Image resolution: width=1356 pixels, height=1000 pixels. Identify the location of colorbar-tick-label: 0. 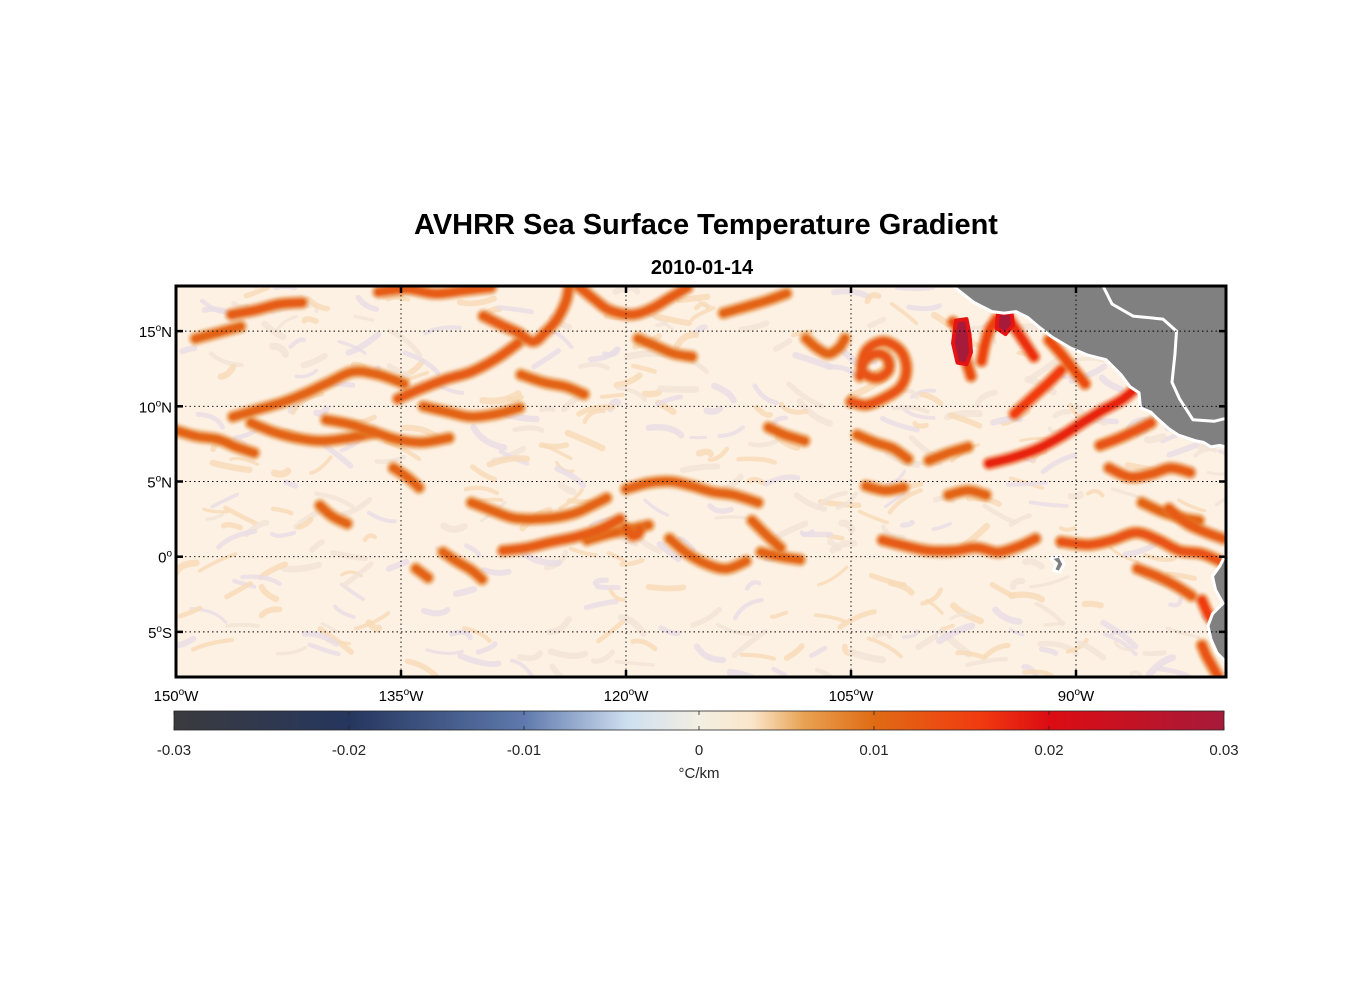
(699, 750).